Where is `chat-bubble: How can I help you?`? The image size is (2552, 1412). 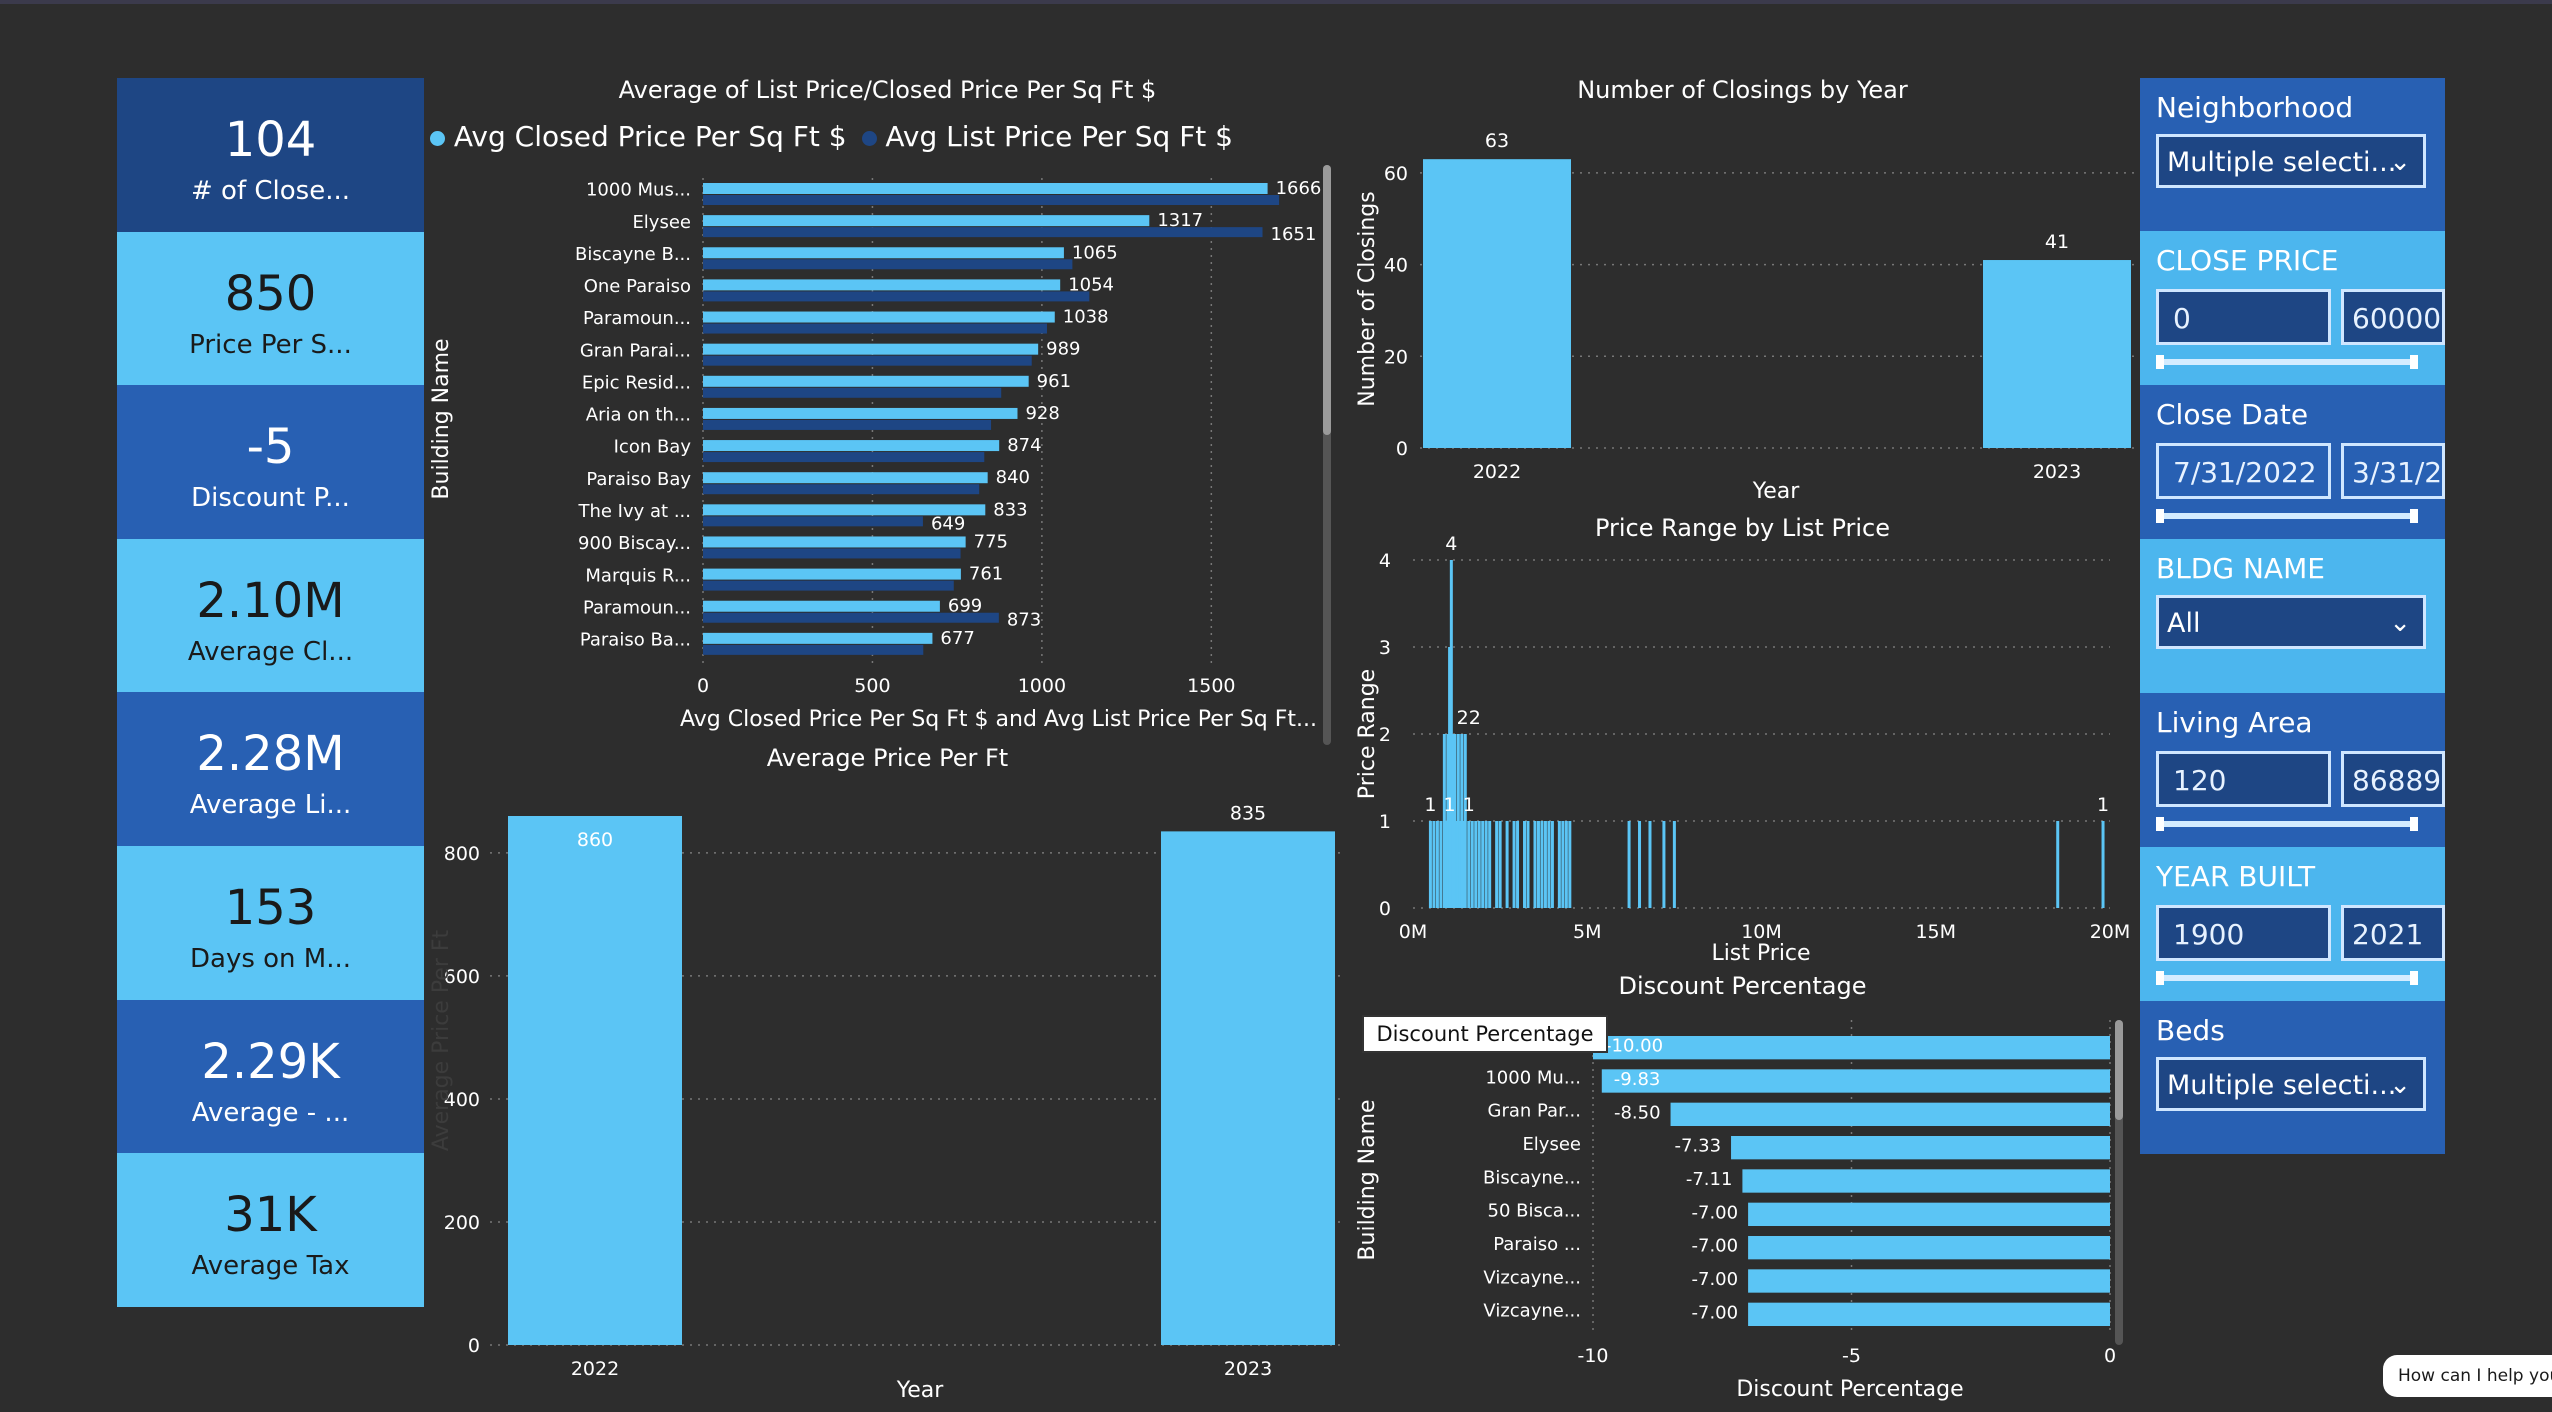
chat-bubble: How can I help you? is located at coordinates (2467, 1376).